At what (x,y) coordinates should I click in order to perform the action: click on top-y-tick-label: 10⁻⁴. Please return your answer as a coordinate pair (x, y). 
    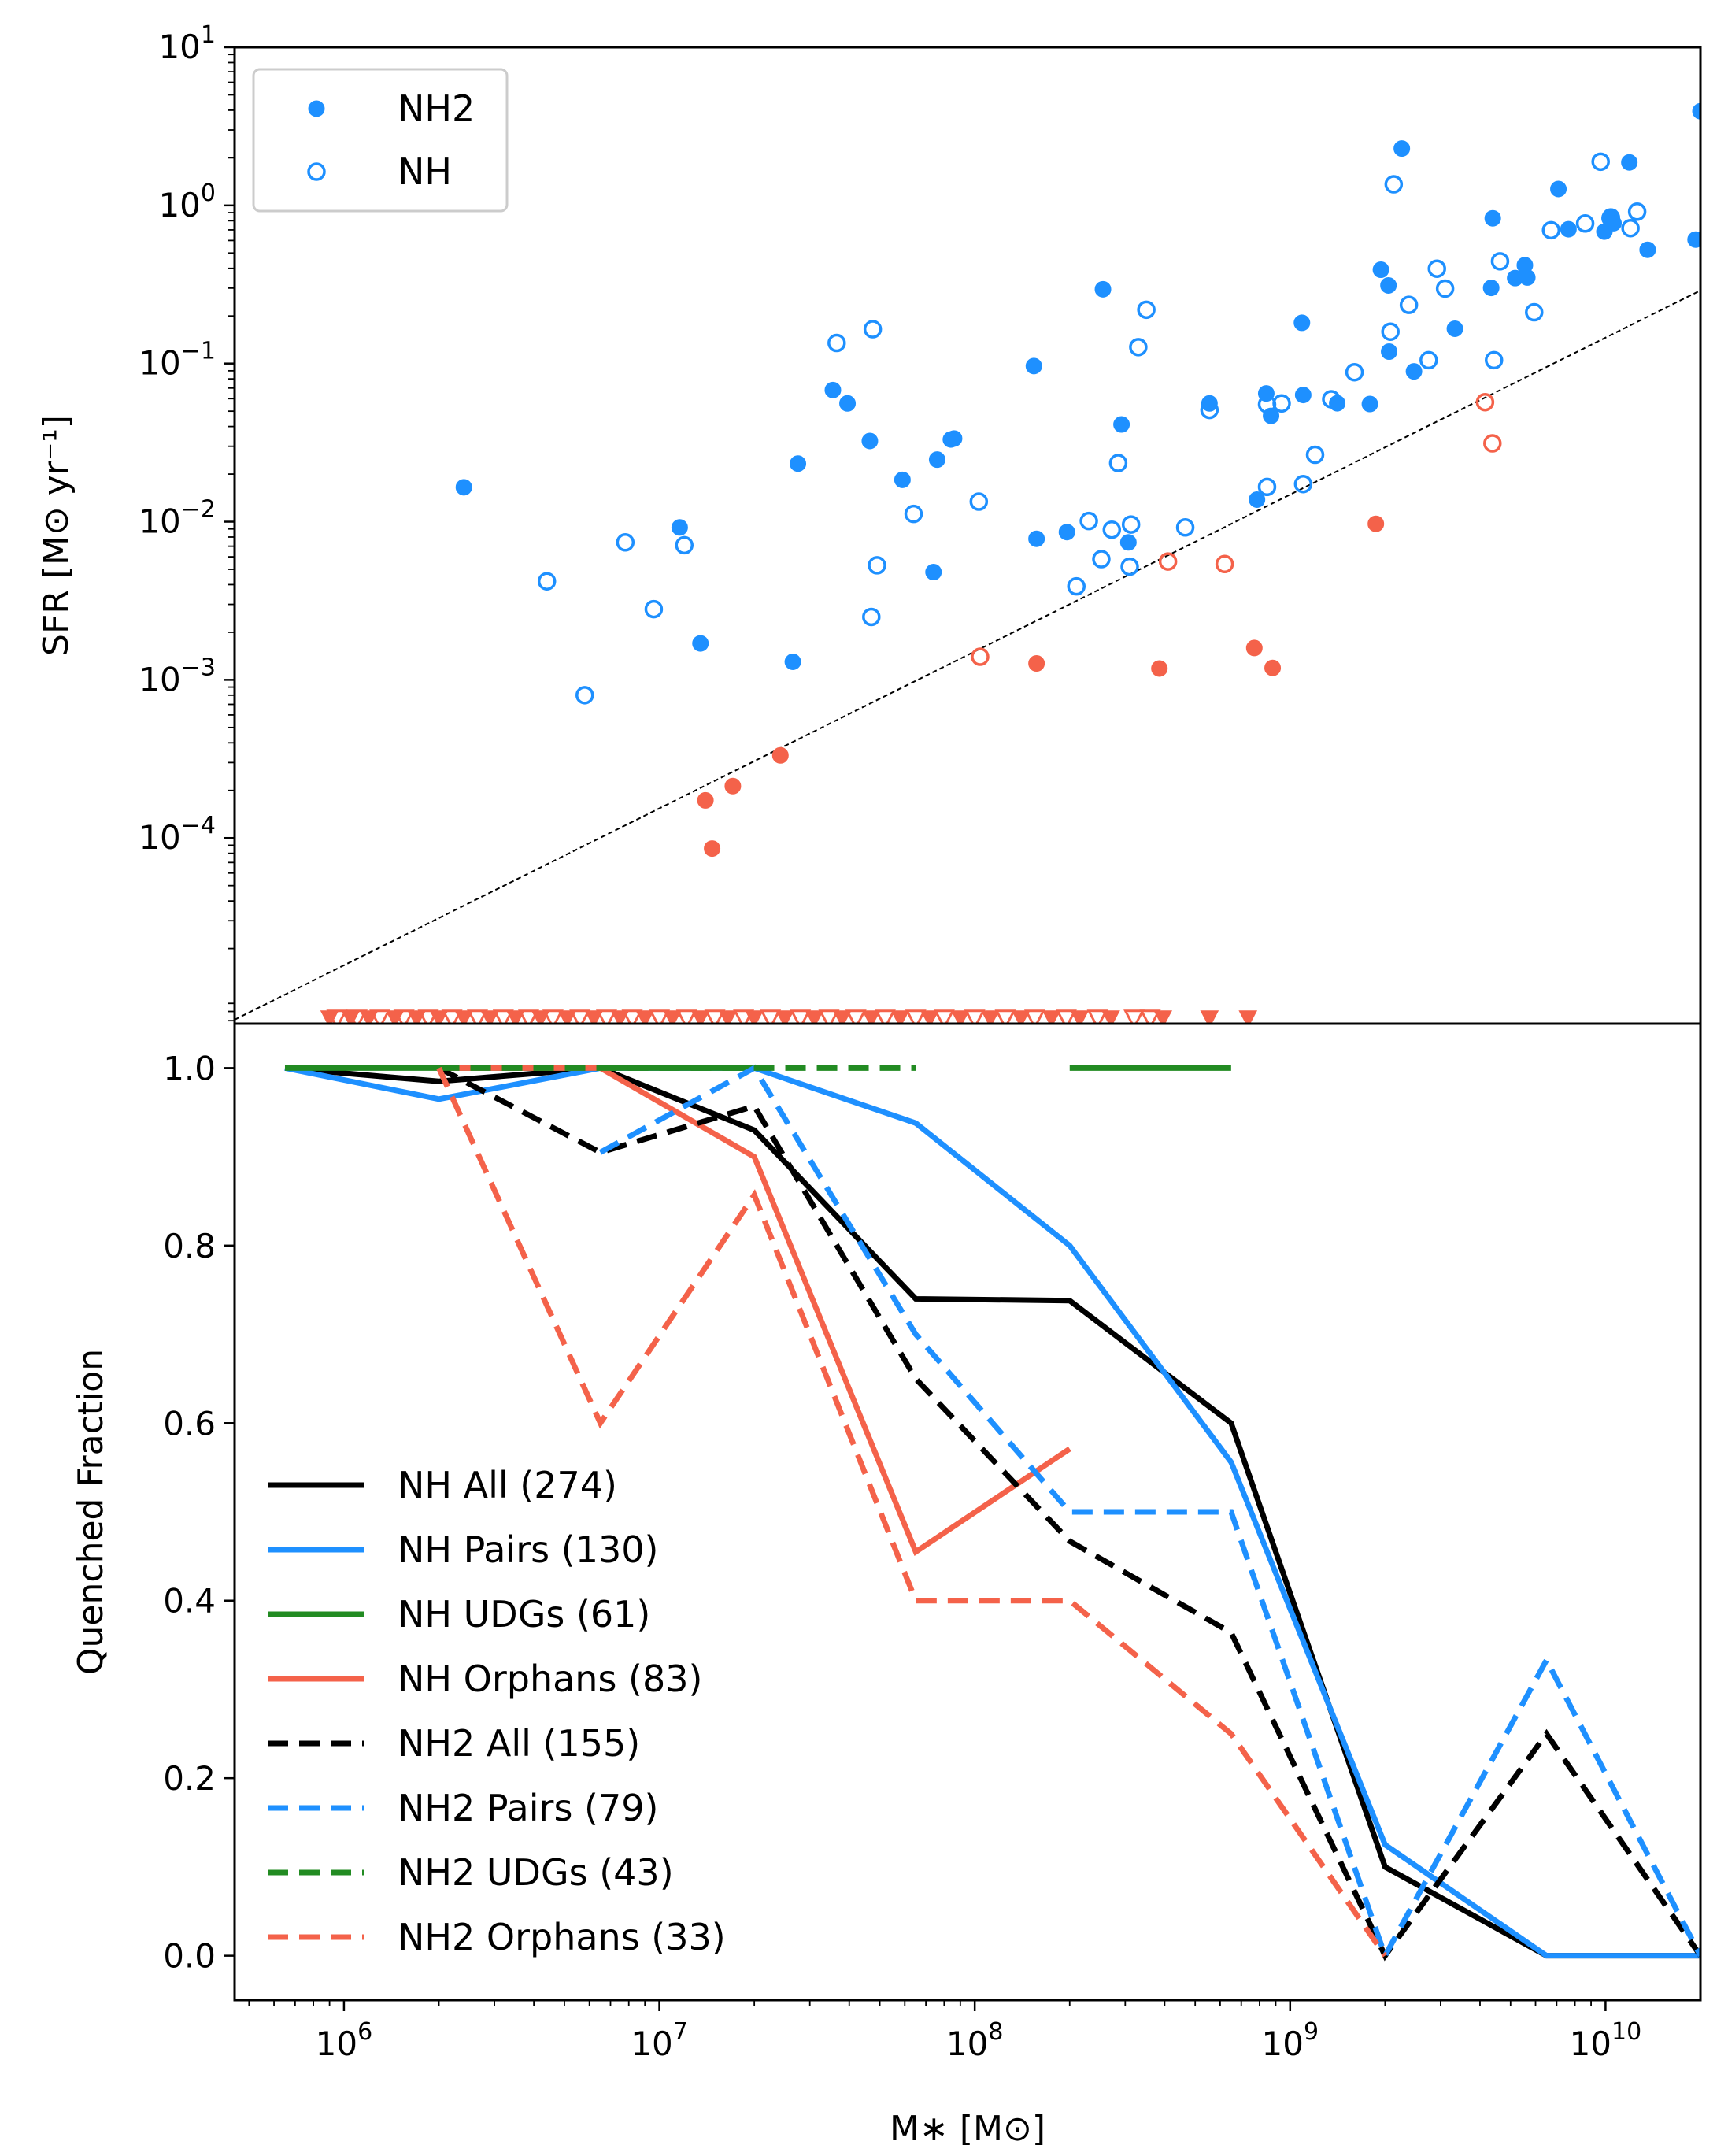
    Looking at the image, I should click on (177, 834).